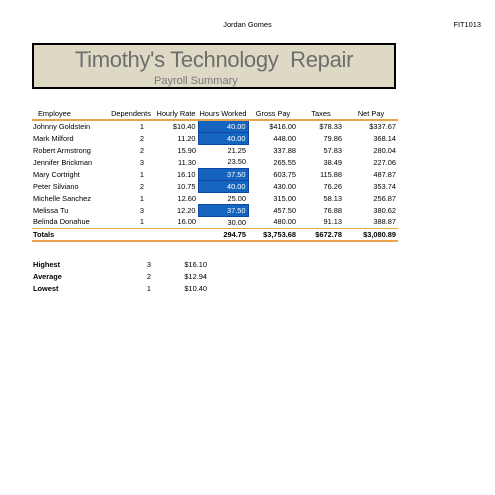 This screenshot has width=495, height=495. What do you see at coordinates (282, 126) in the screenshot?
I see `gross-pay-cell: $416.00` at bounding box center [282, 126].